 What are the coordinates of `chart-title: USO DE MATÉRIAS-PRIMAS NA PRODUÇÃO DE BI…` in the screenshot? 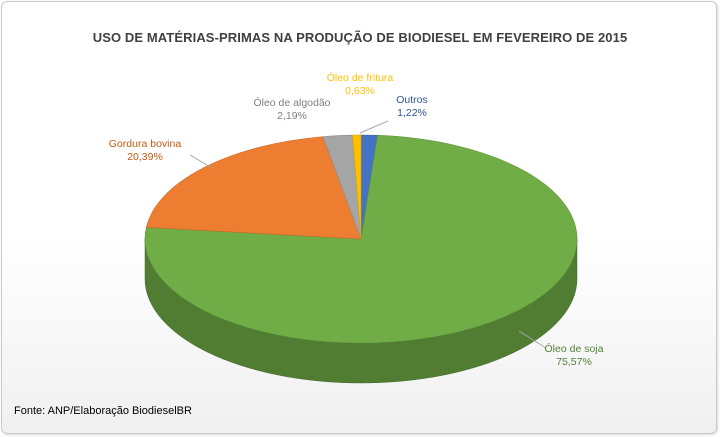 It's located at (360, 37).